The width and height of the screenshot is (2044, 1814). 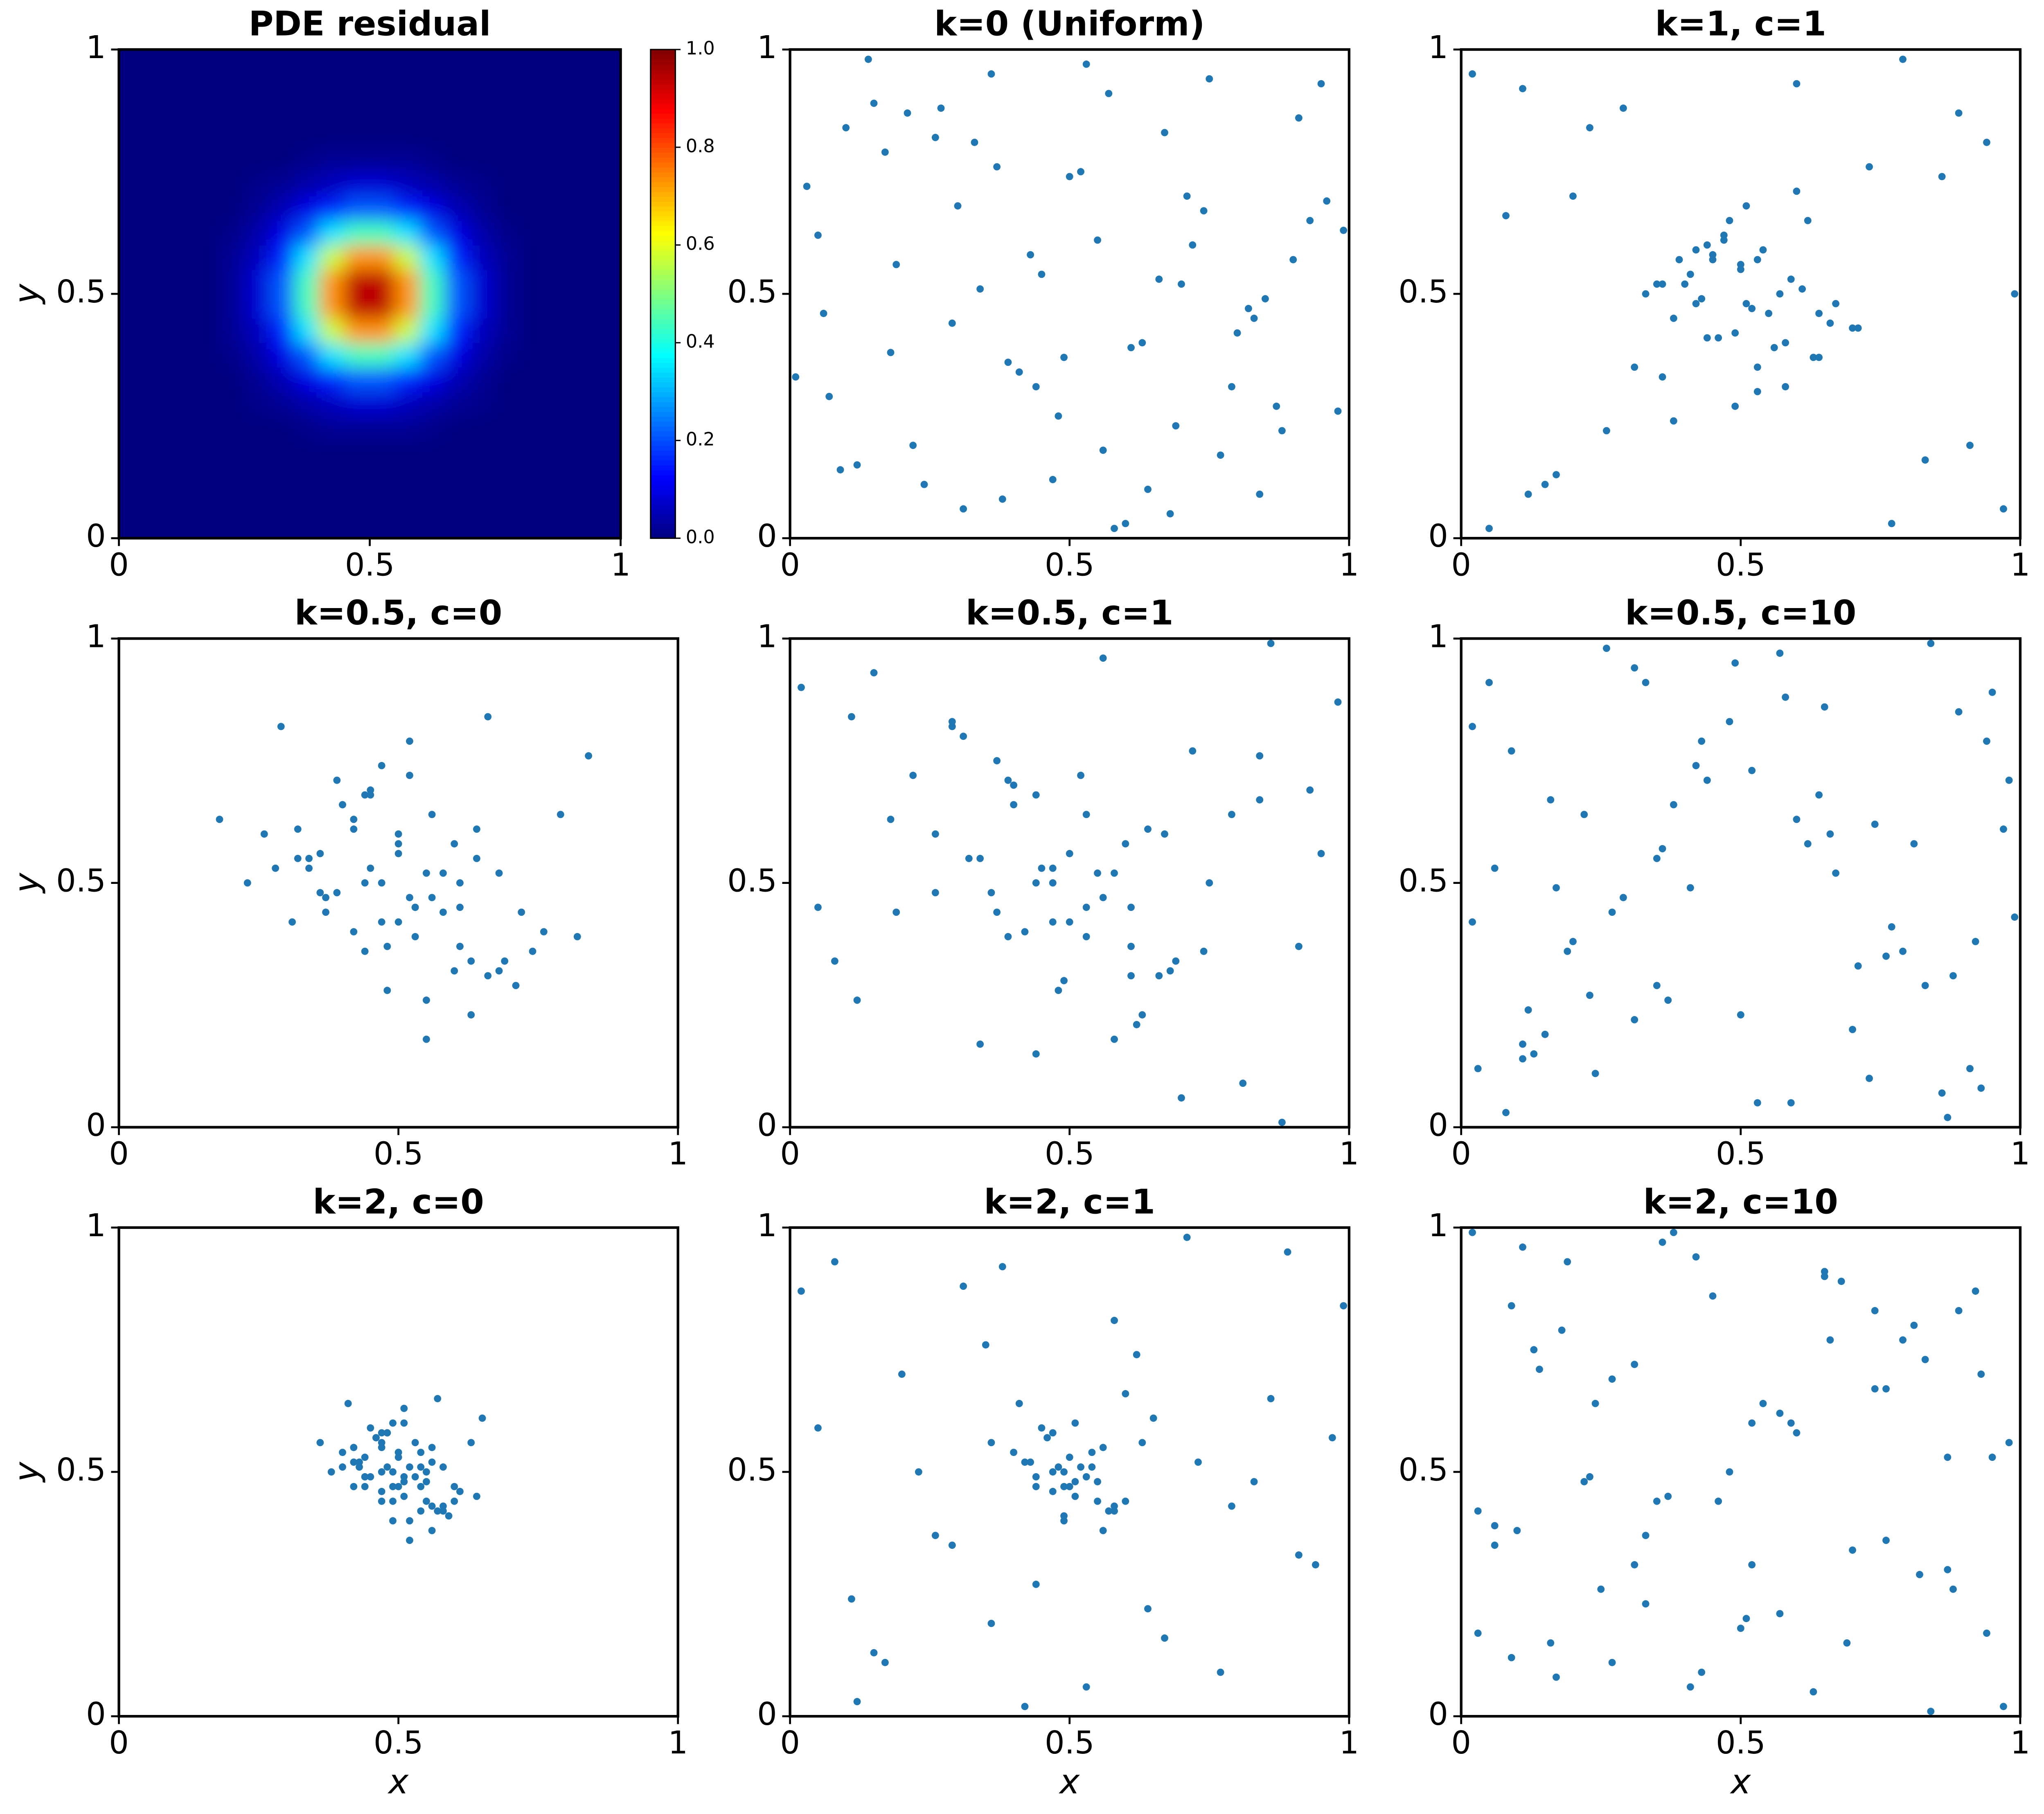 I want to click on panel-title: k=2, c=1, so click(x=1069, y=1202).